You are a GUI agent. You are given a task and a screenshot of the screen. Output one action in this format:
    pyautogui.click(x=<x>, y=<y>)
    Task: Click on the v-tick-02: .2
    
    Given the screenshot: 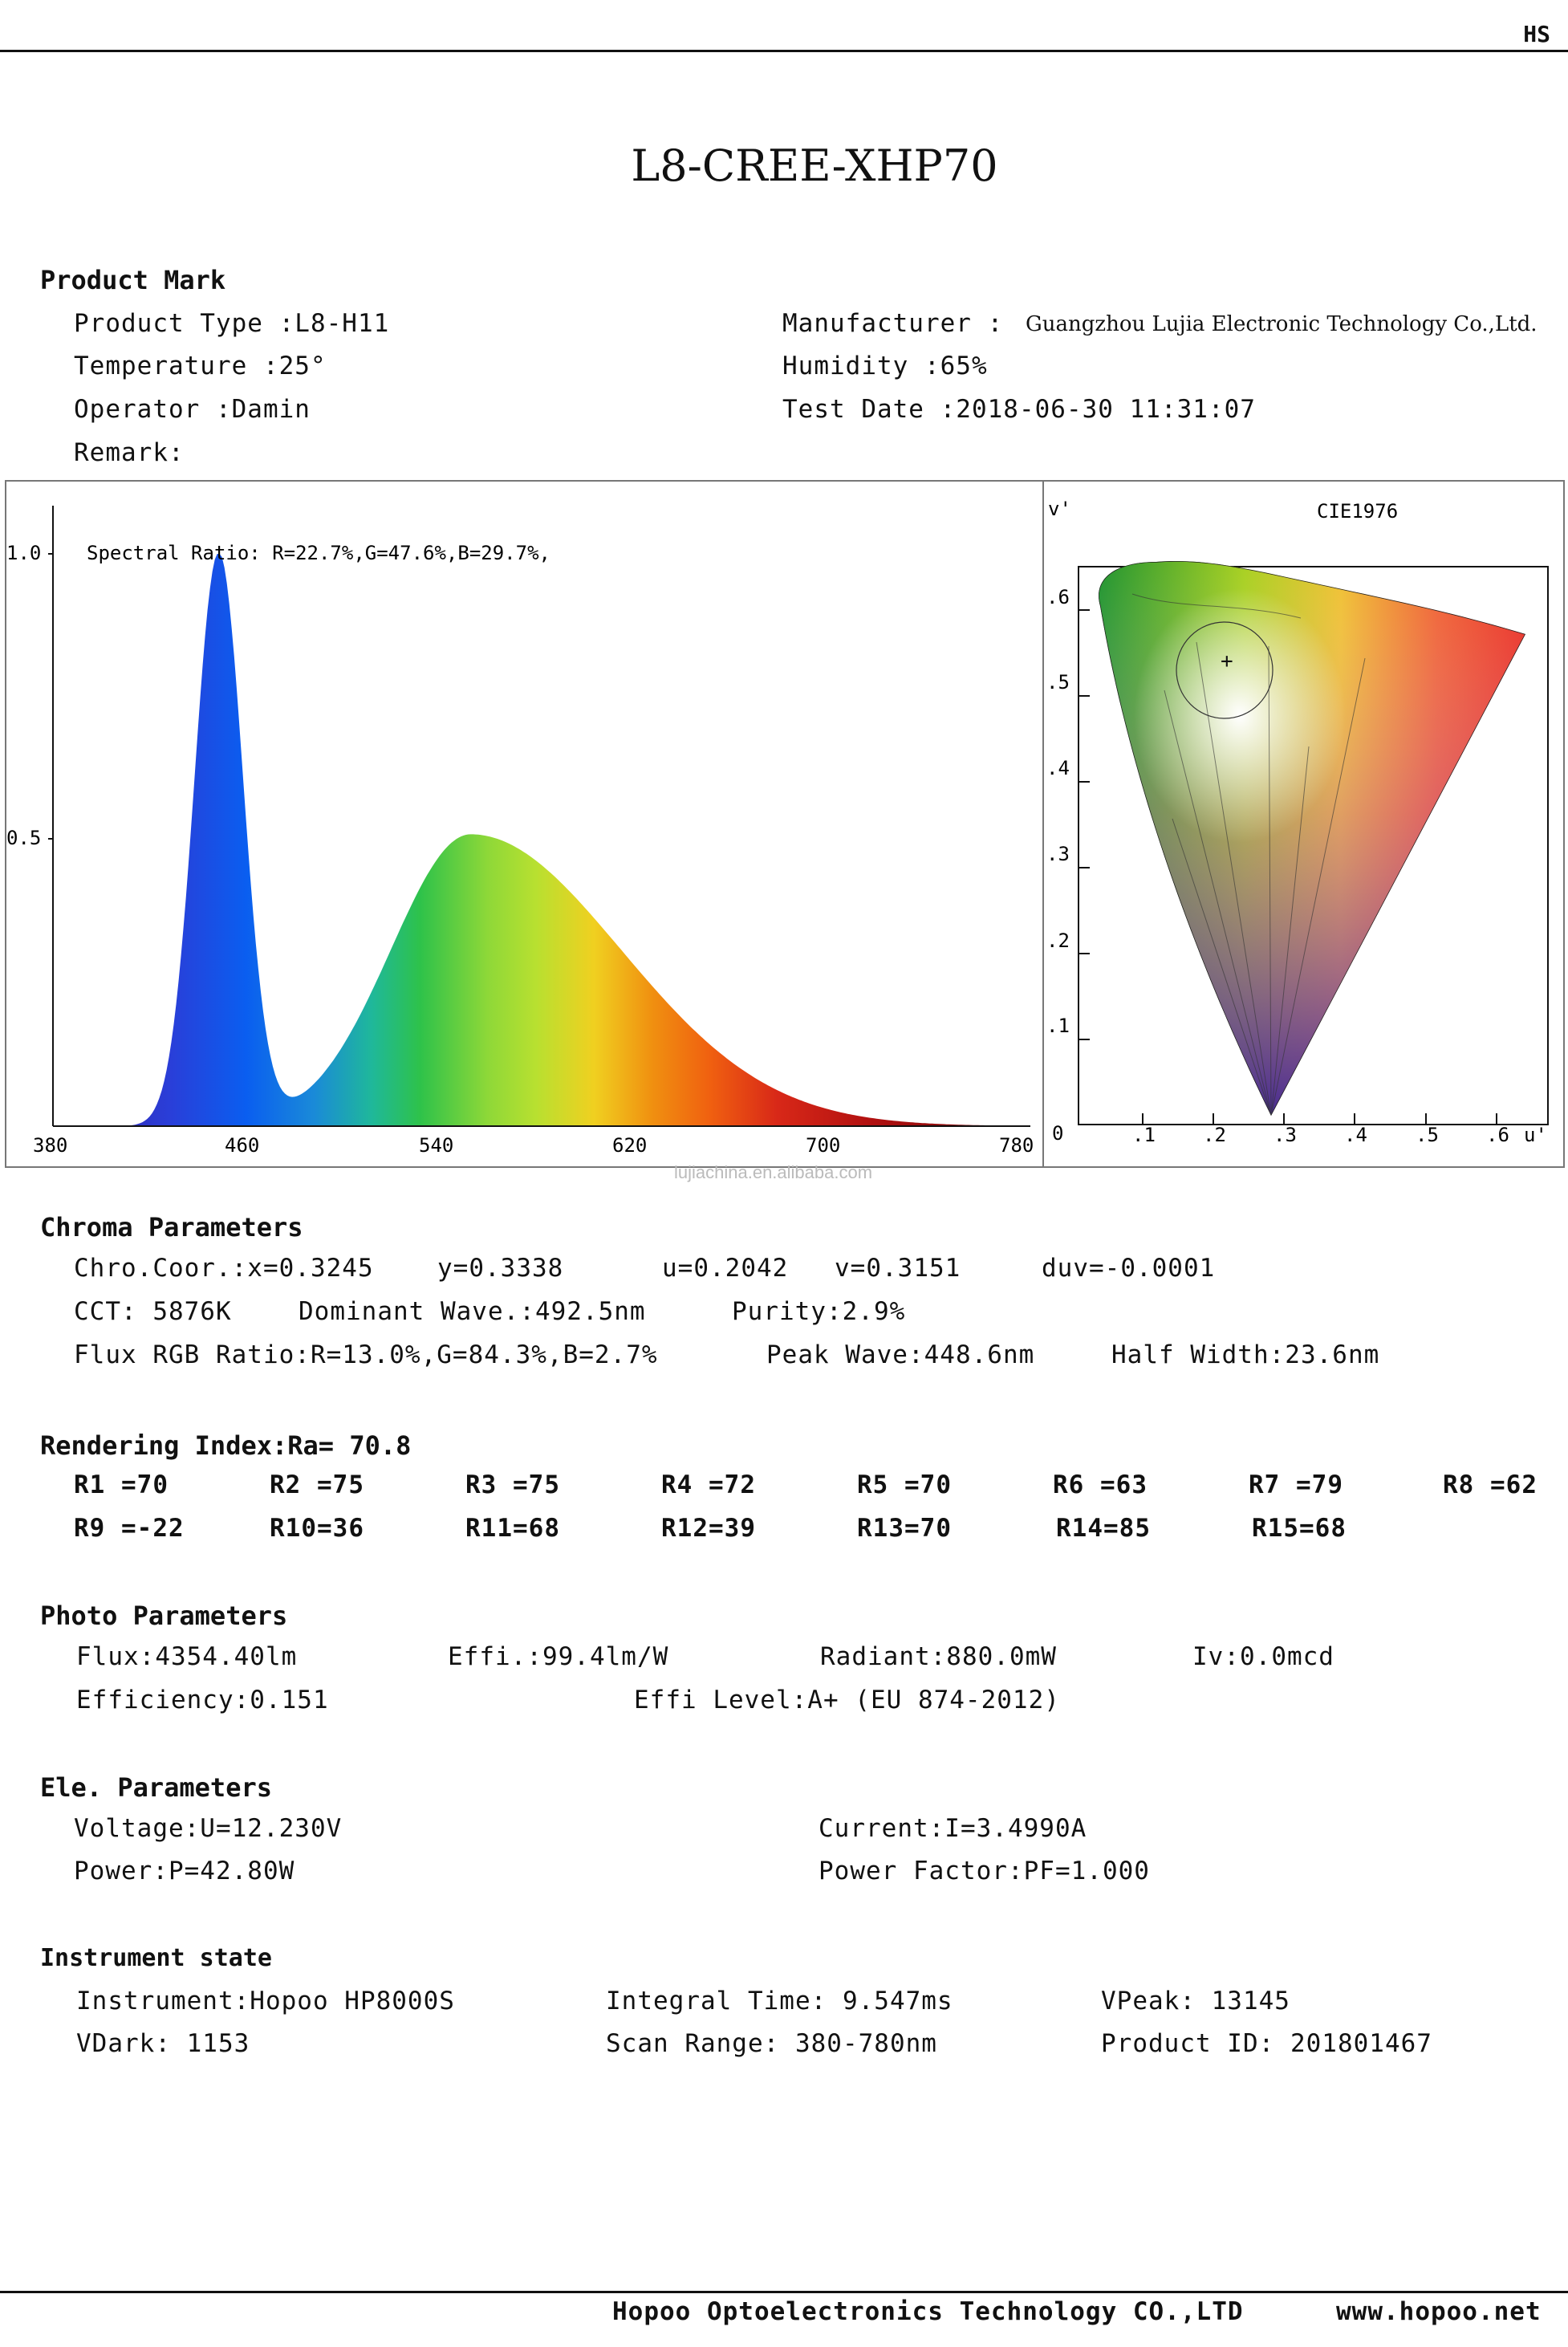 What is the action you would take?
    pyautogui.click(x=1058, y=941)
    